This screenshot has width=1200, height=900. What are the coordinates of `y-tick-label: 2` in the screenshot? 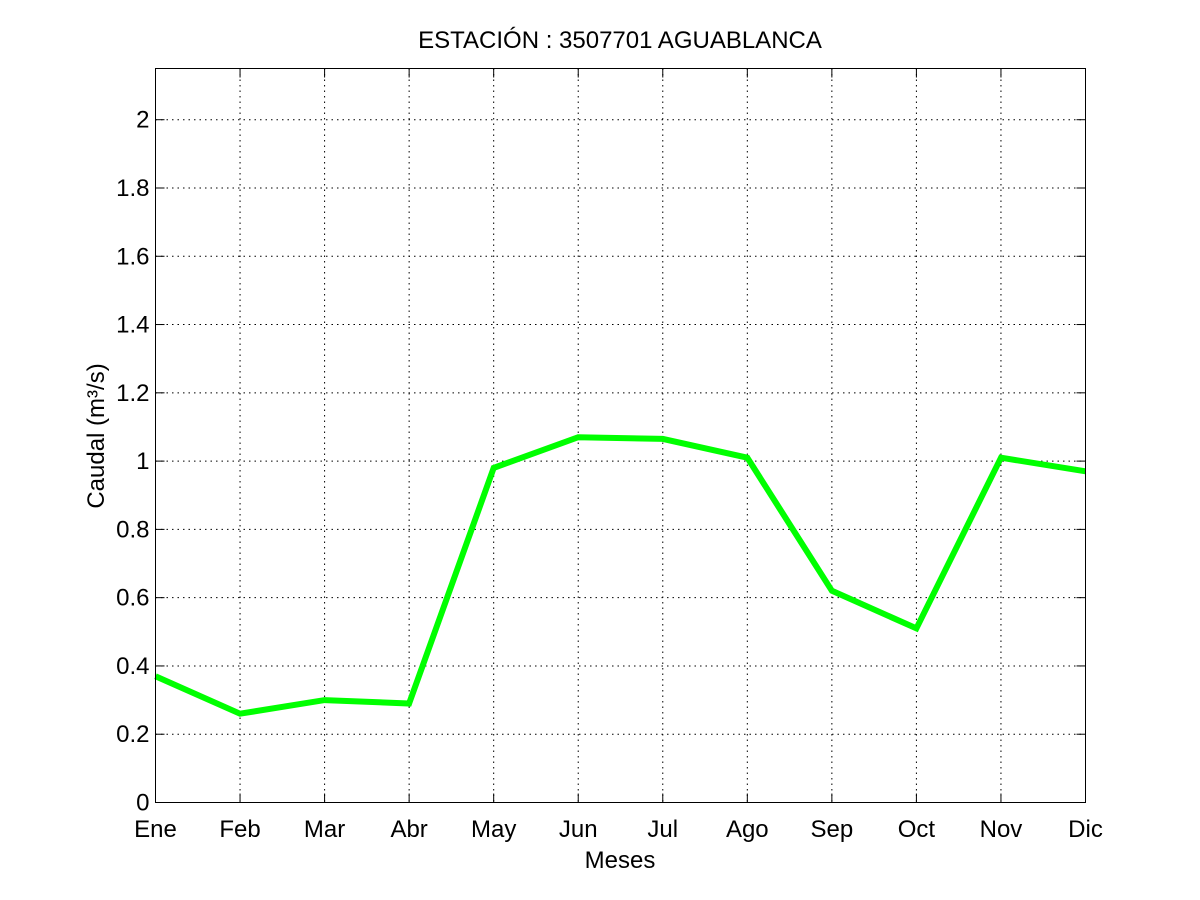 It's located at (142, 120).